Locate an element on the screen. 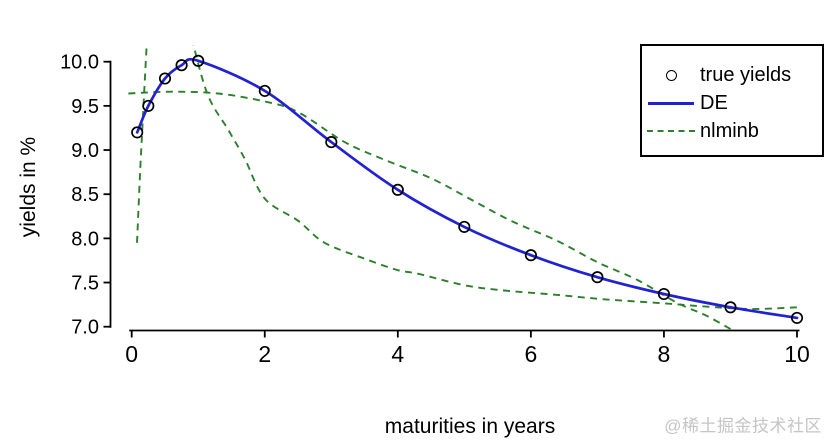 The image size is (834, 442). x-tick-label: 10 is located at coordinates (797, 354).